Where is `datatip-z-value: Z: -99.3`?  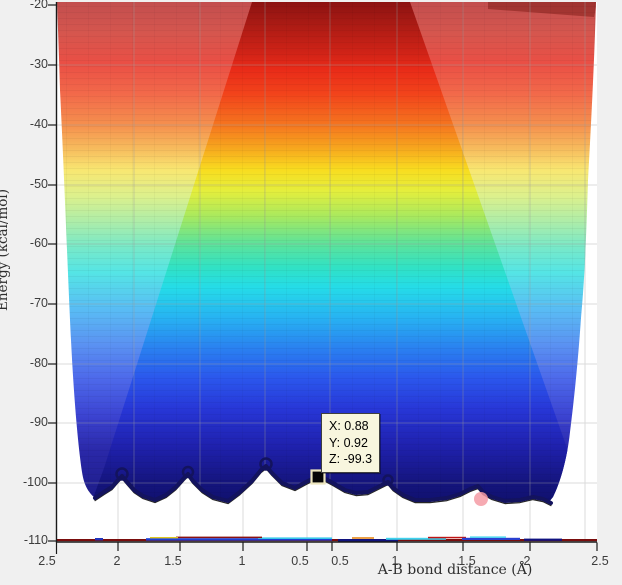
datatip-z-value: Z: -99.3 is located at coordinates (351, 459).